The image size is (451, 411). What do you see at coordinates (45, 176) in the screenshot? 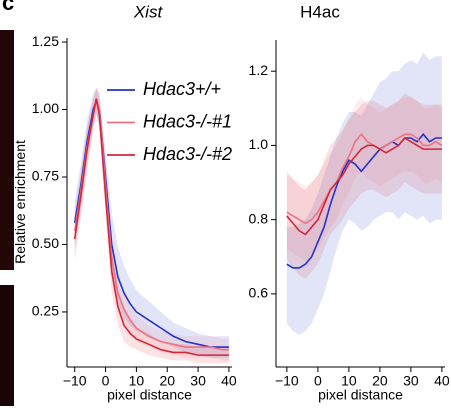
I see `y-tick-label: 0.75` at bounding box center [45, 176].